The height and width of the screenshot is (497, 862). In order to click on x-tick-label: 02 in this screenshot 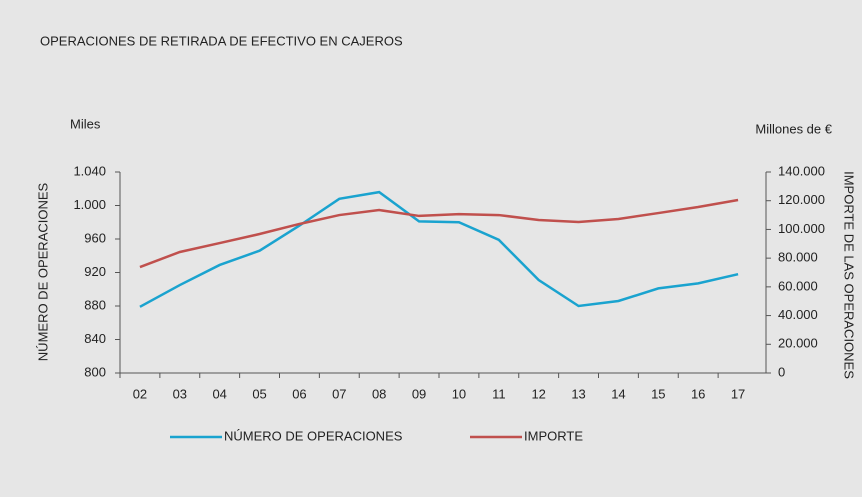, I will do `click(140, 393)`.